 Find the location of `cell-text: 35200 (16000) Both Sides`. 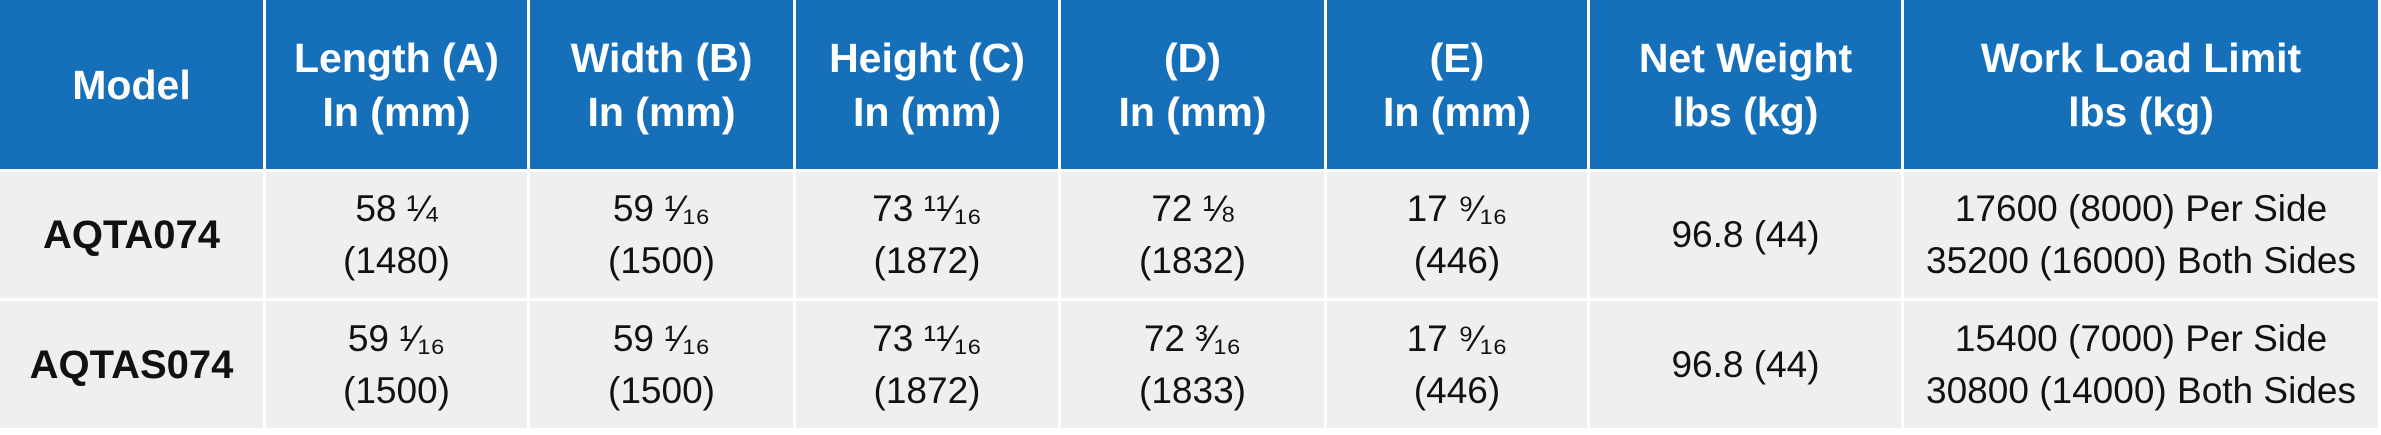

cell-text: 35200 (16000) Both Sides is located at coordinates (2141, 260).